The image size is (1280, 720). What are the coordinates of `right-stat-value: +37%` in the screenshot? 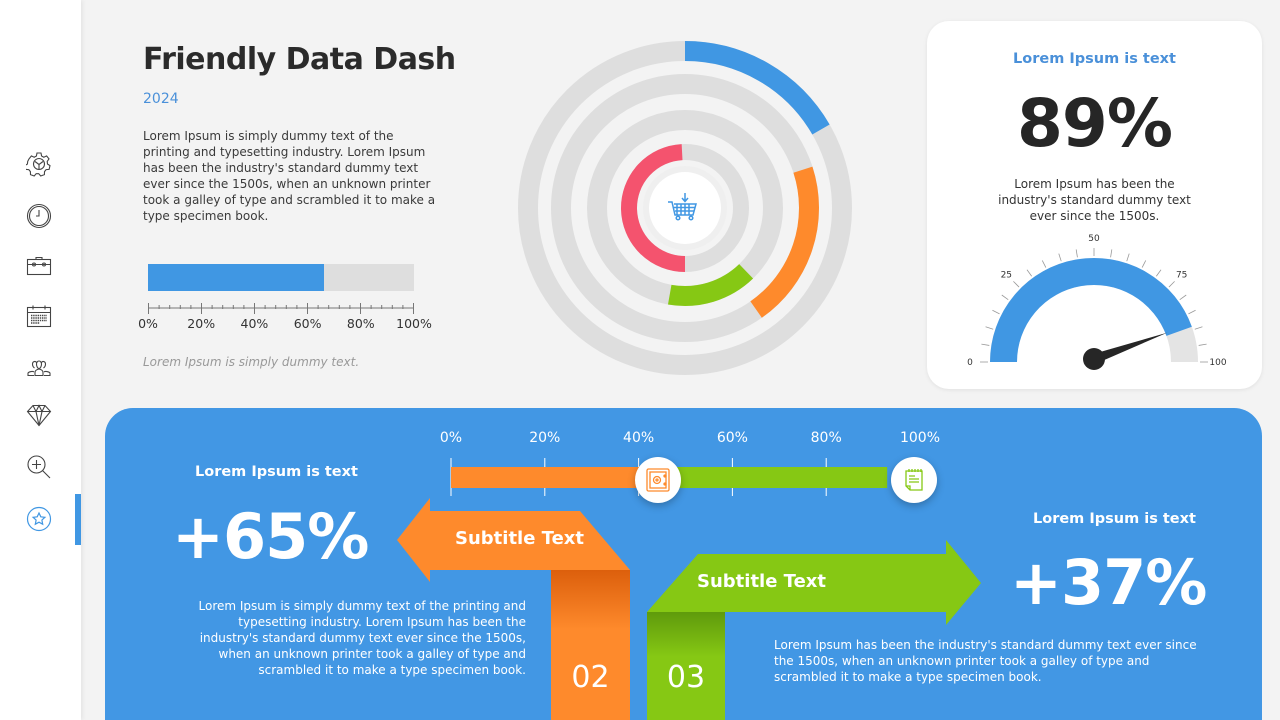 It's located at (1108, 582).